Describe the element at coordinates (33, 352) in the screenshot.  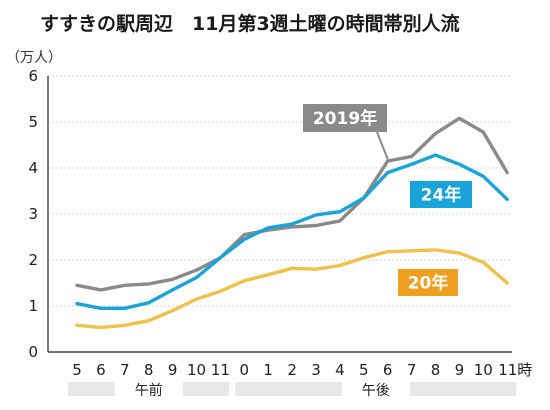
I see `y-tick-0: 0` at that location.